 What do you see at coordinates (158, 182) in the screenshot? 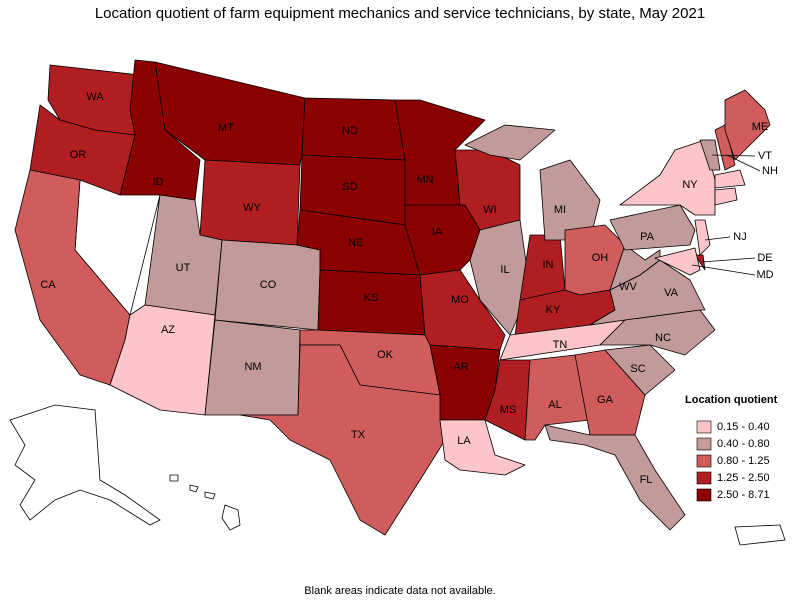
I see `state-label: ID` at bounding box center [158, 182].